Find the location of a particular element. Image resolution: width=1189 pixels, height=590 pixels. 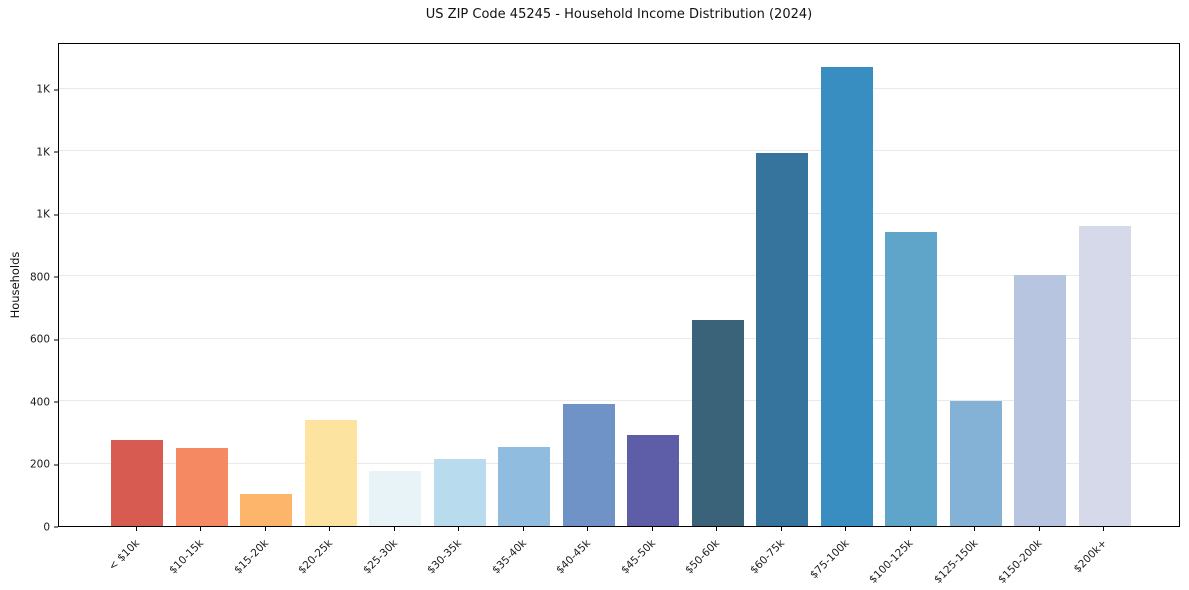

x-tick-label: < $10k is located at coordinates (124, 555).